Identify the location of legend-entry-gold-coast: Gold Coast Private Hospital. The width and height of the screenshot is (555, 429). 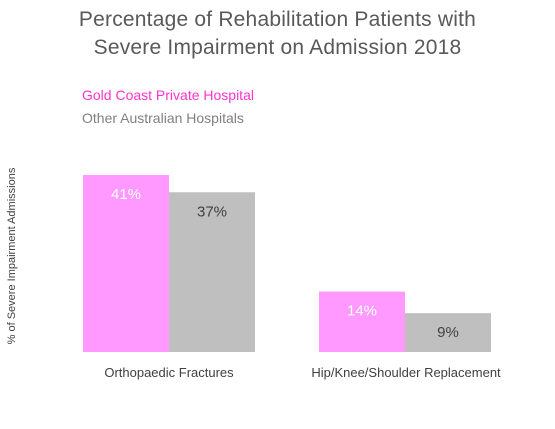
(168, 95).